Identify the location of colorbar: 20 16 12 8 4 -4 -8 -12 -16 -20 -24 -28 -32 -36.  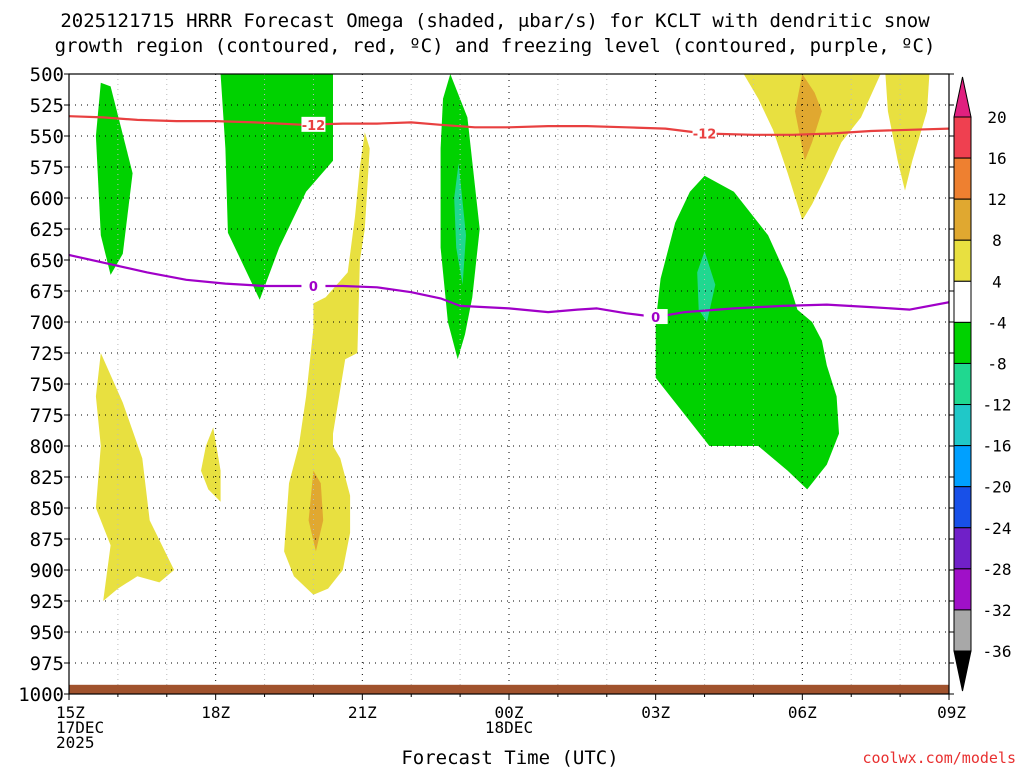
(982, 384).